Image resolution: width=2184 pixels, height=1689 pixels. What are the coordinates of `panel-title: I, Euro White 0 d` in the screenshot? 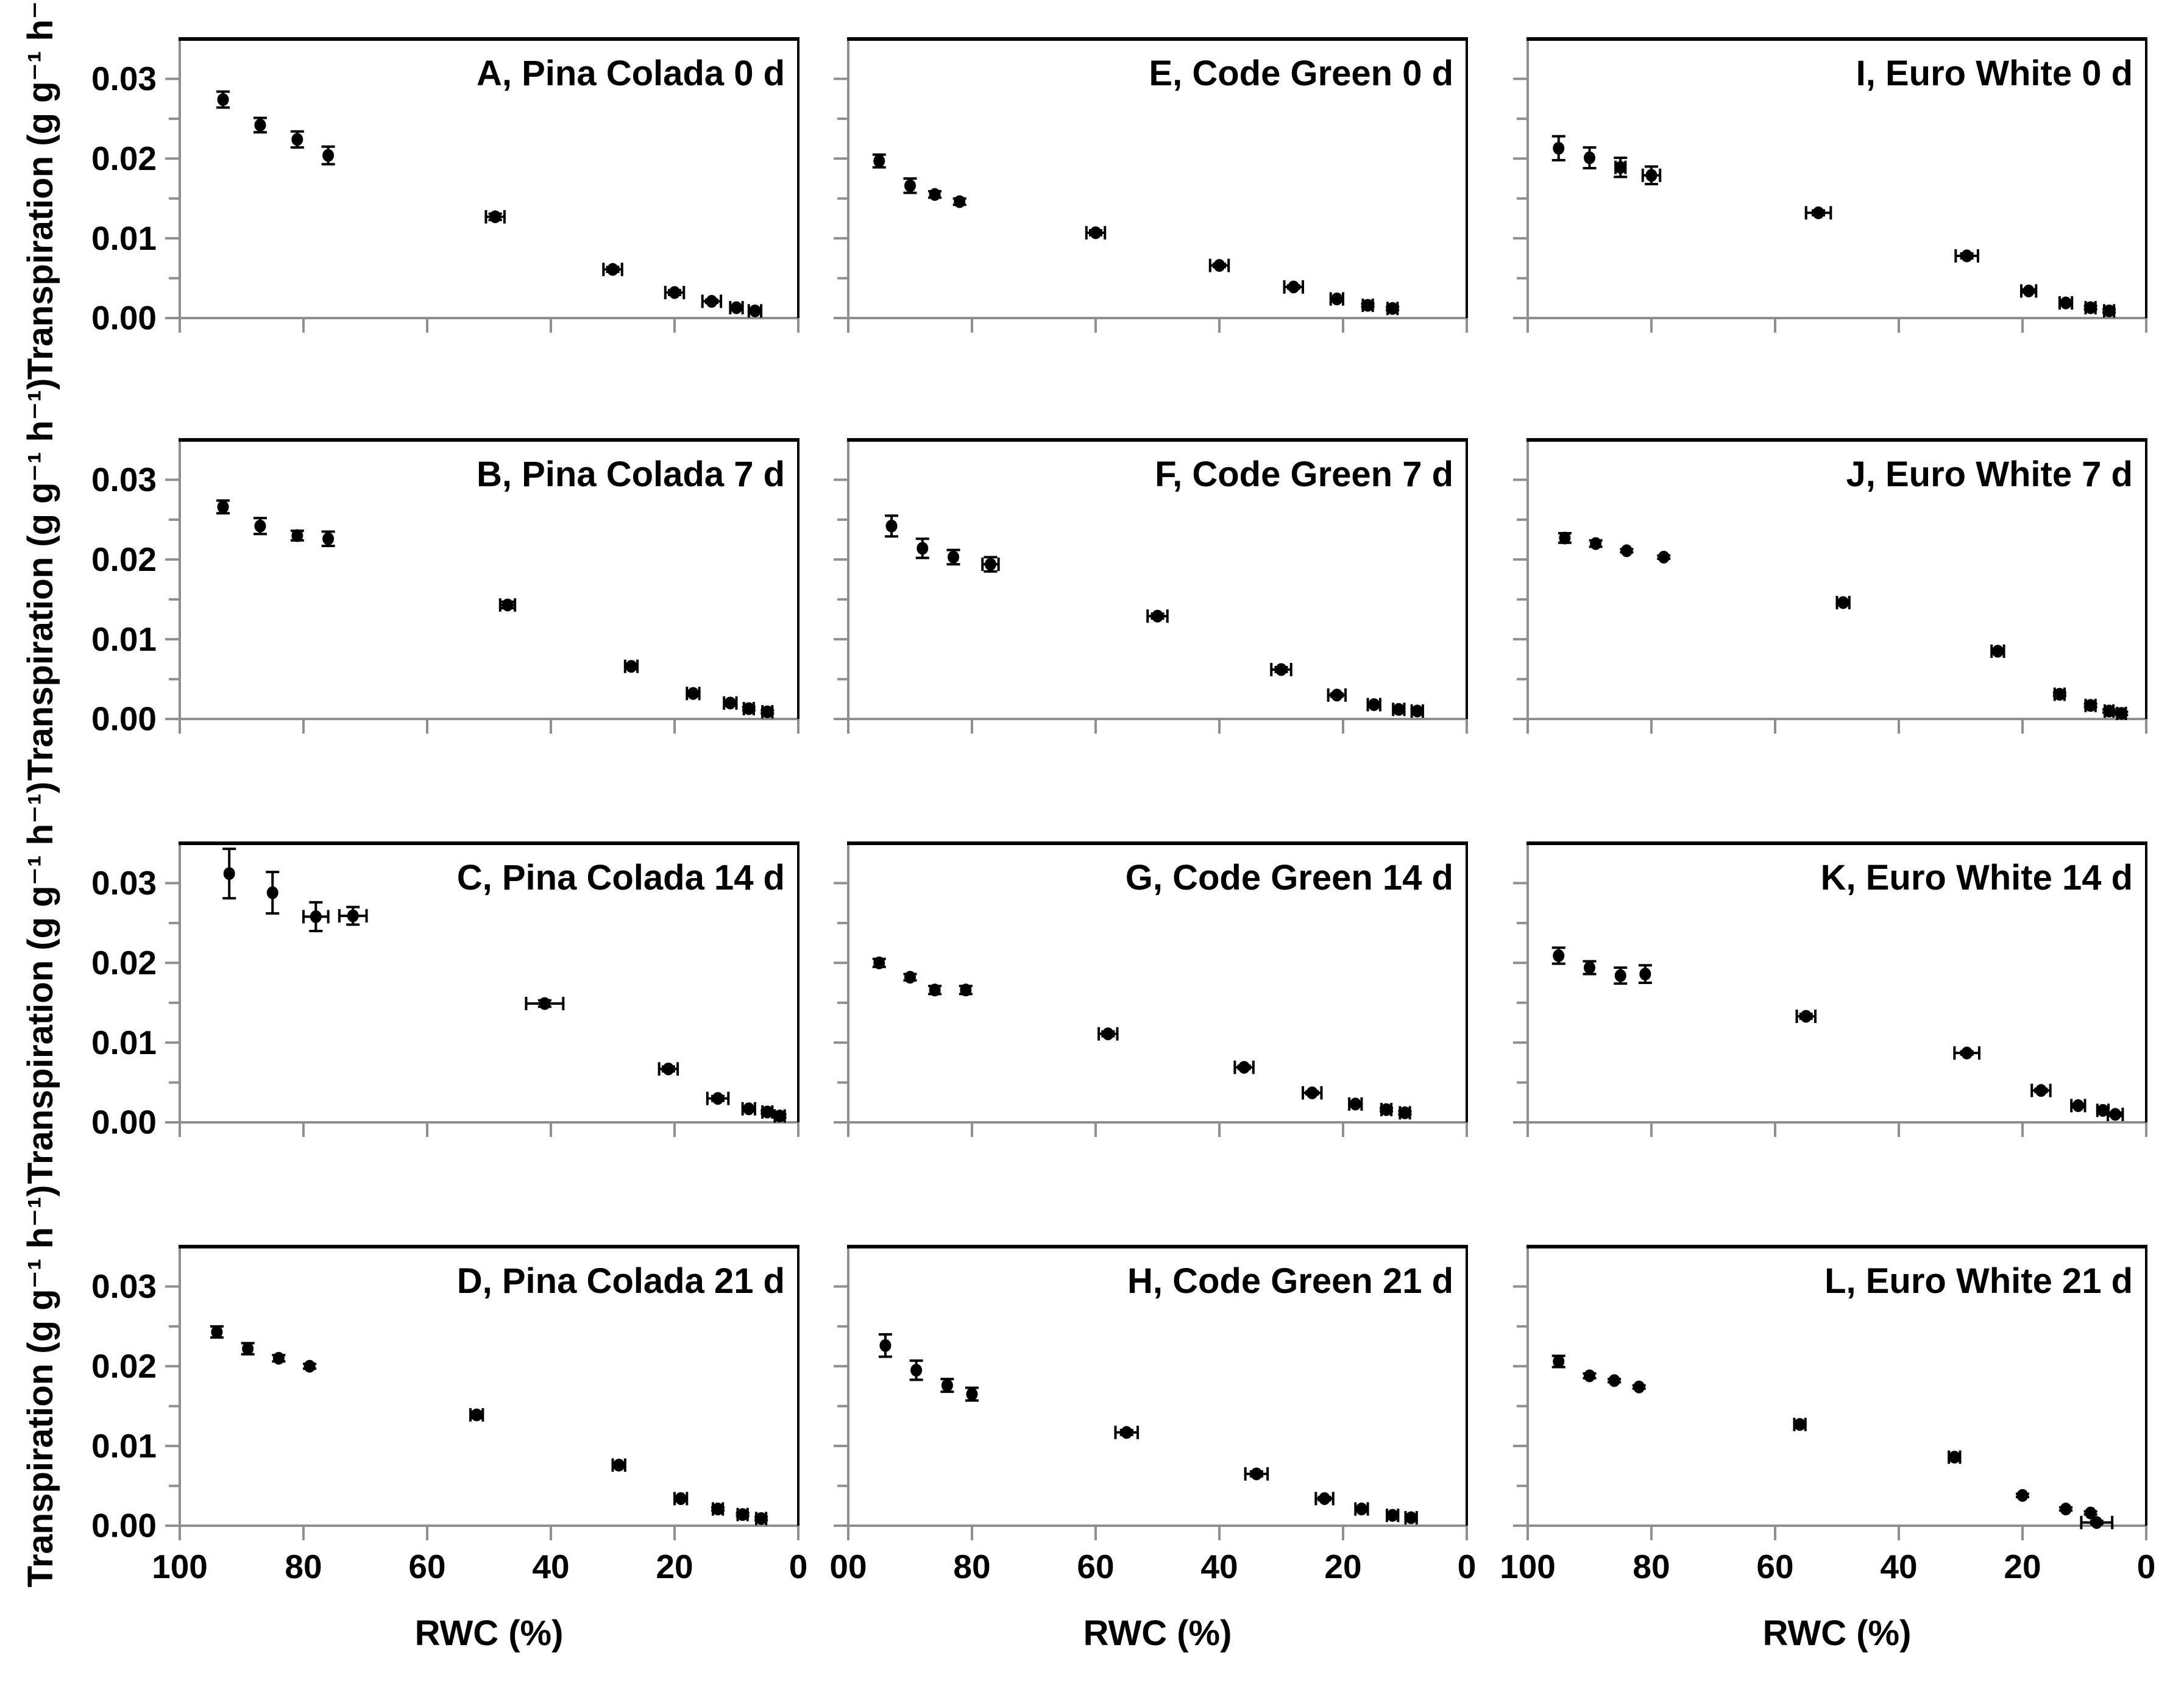 It's located at (1994, 73).